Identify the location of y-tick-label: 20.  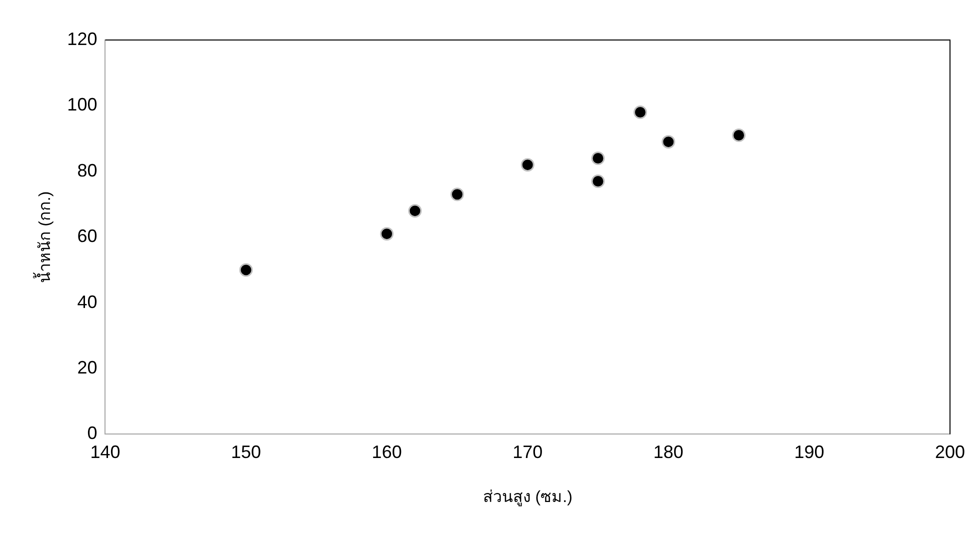
(87, 367).